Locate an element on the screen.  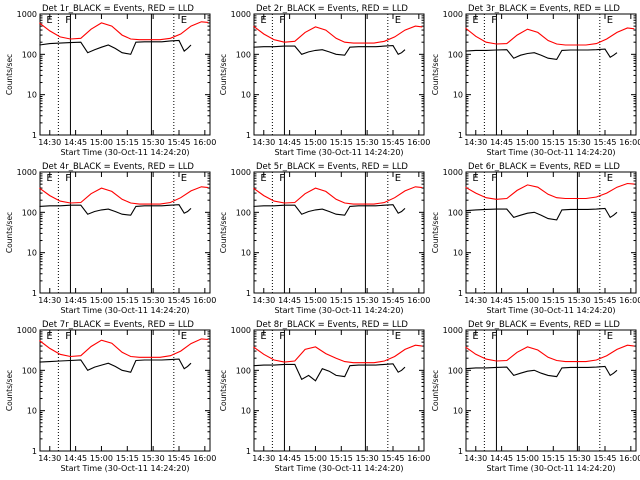
panel-title: Det 5r_BLACK = Events, RED = LLD is located at coordinates (332, 167).